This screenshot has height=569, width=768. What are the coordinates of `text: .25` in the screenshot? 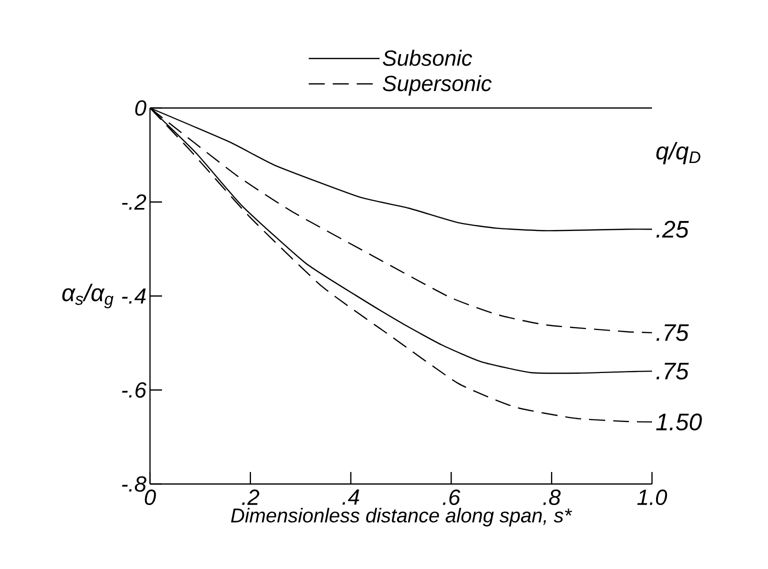 It's located at (672, 229).